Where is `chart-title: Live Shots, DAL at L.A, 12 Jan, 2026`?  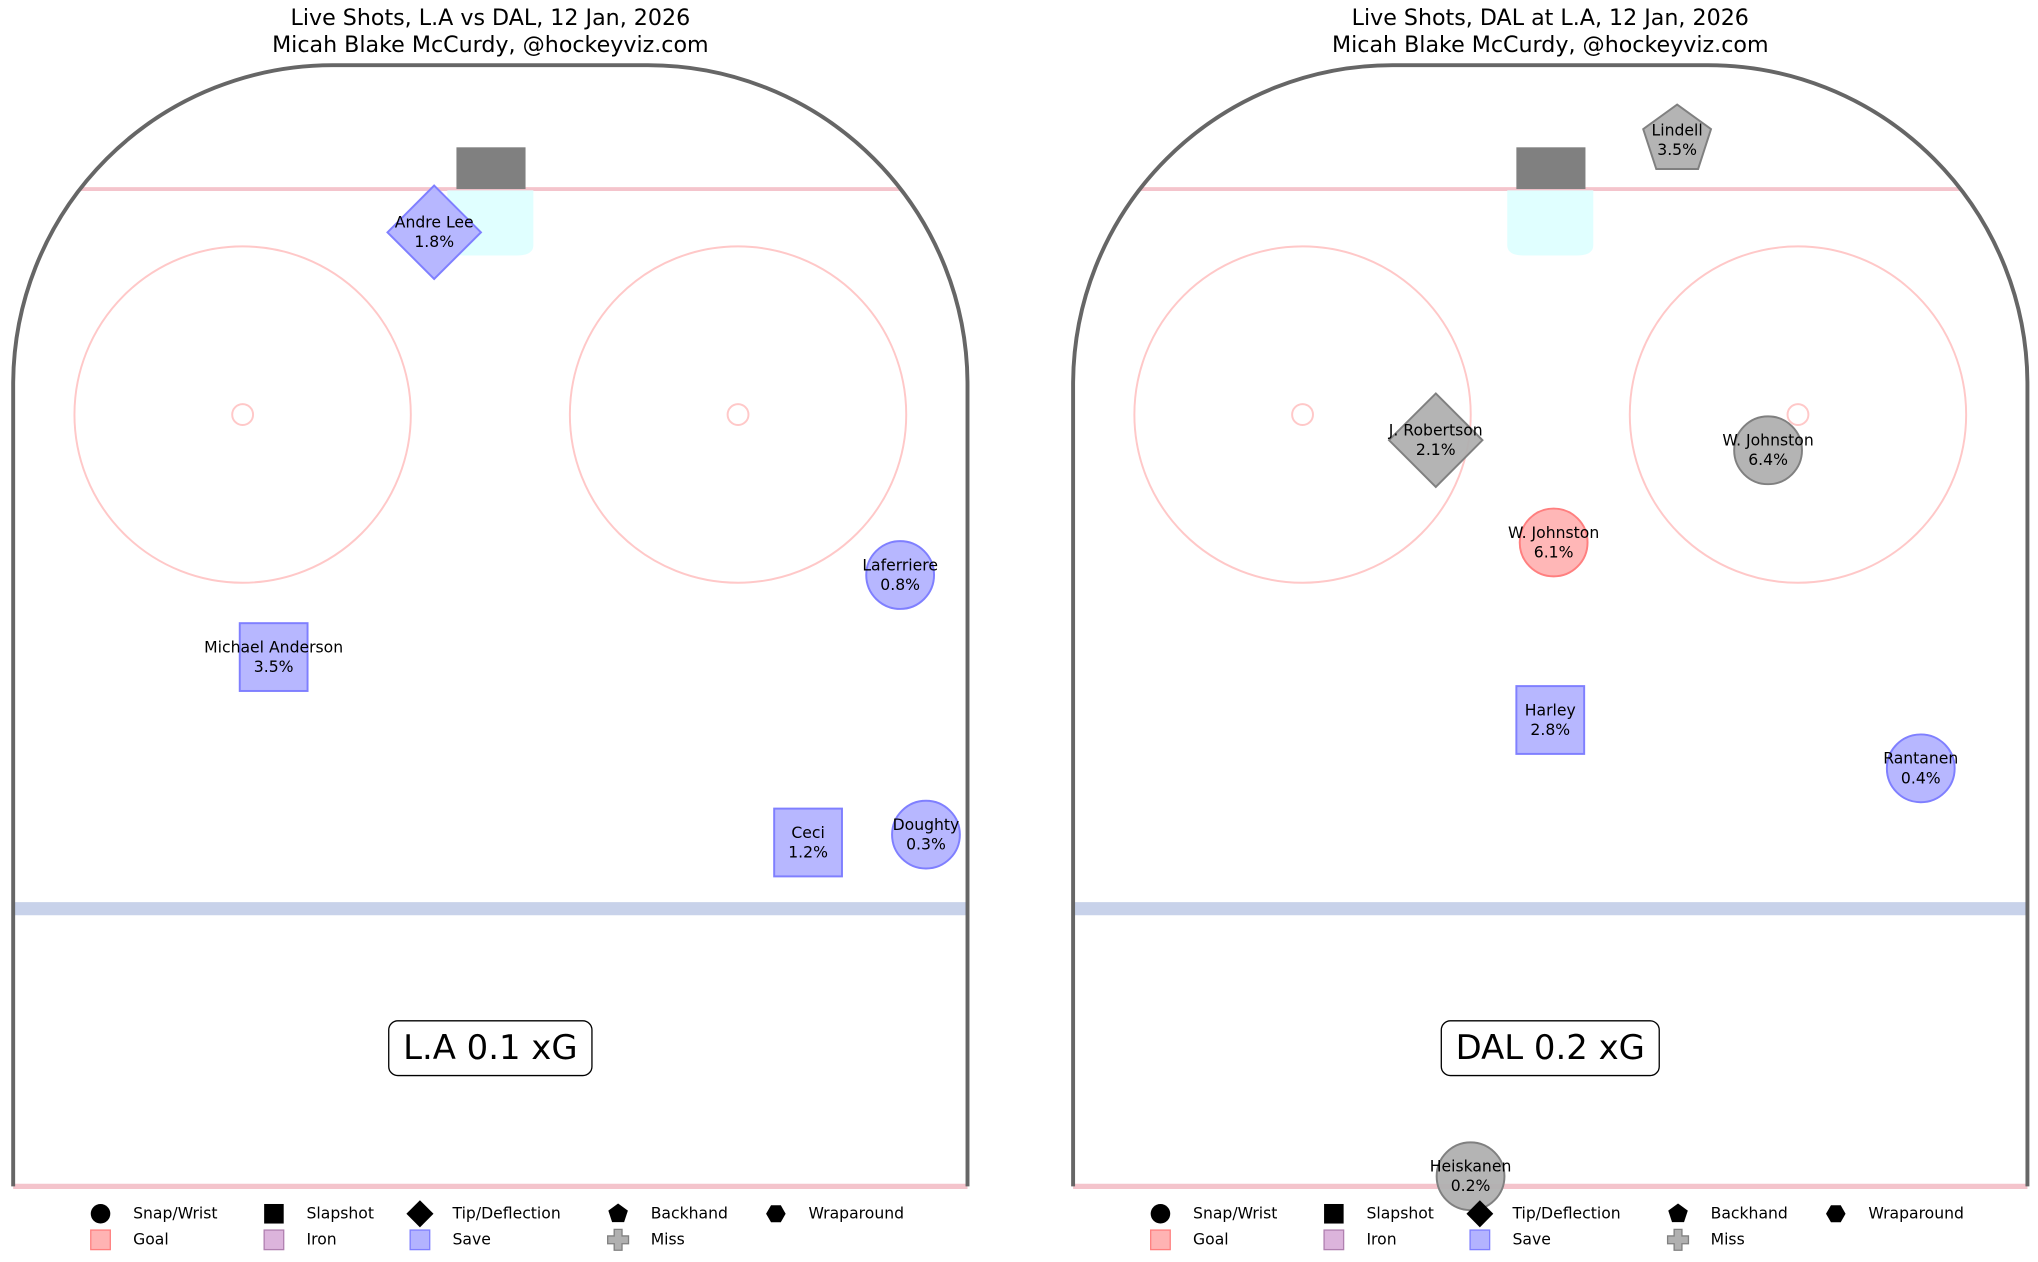
chart-title: Live Shots, DAL at L.A, 12 Jan, 2026 is located at coordinates (1550, 18).